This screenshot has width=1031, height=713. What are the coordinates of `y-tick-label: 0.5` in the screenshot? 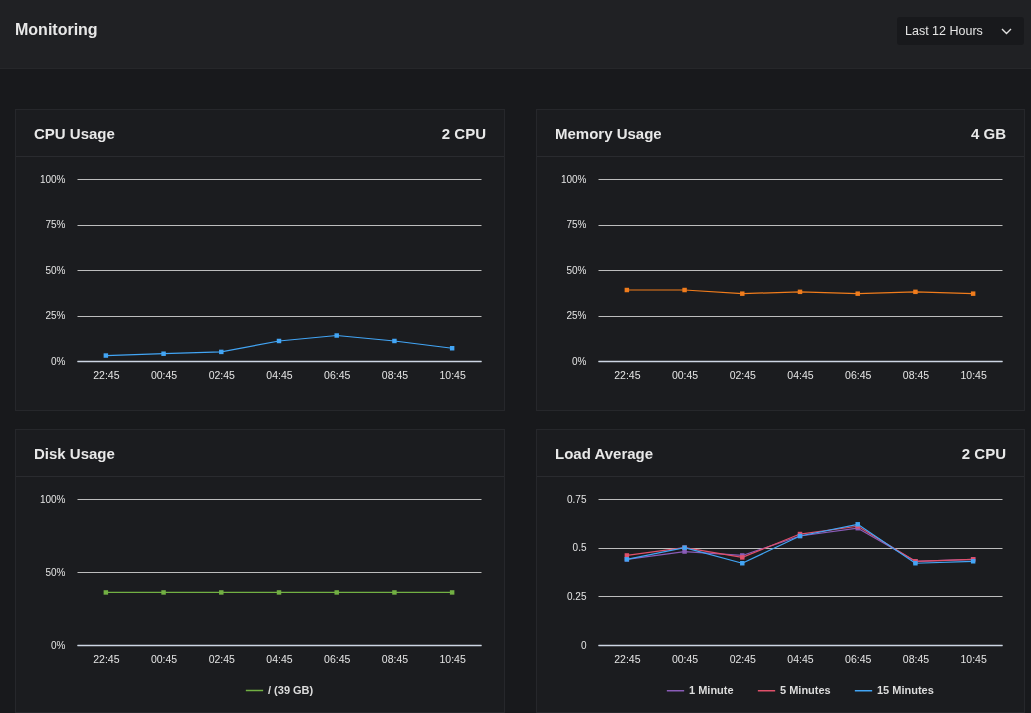 It's located at (579, 548).